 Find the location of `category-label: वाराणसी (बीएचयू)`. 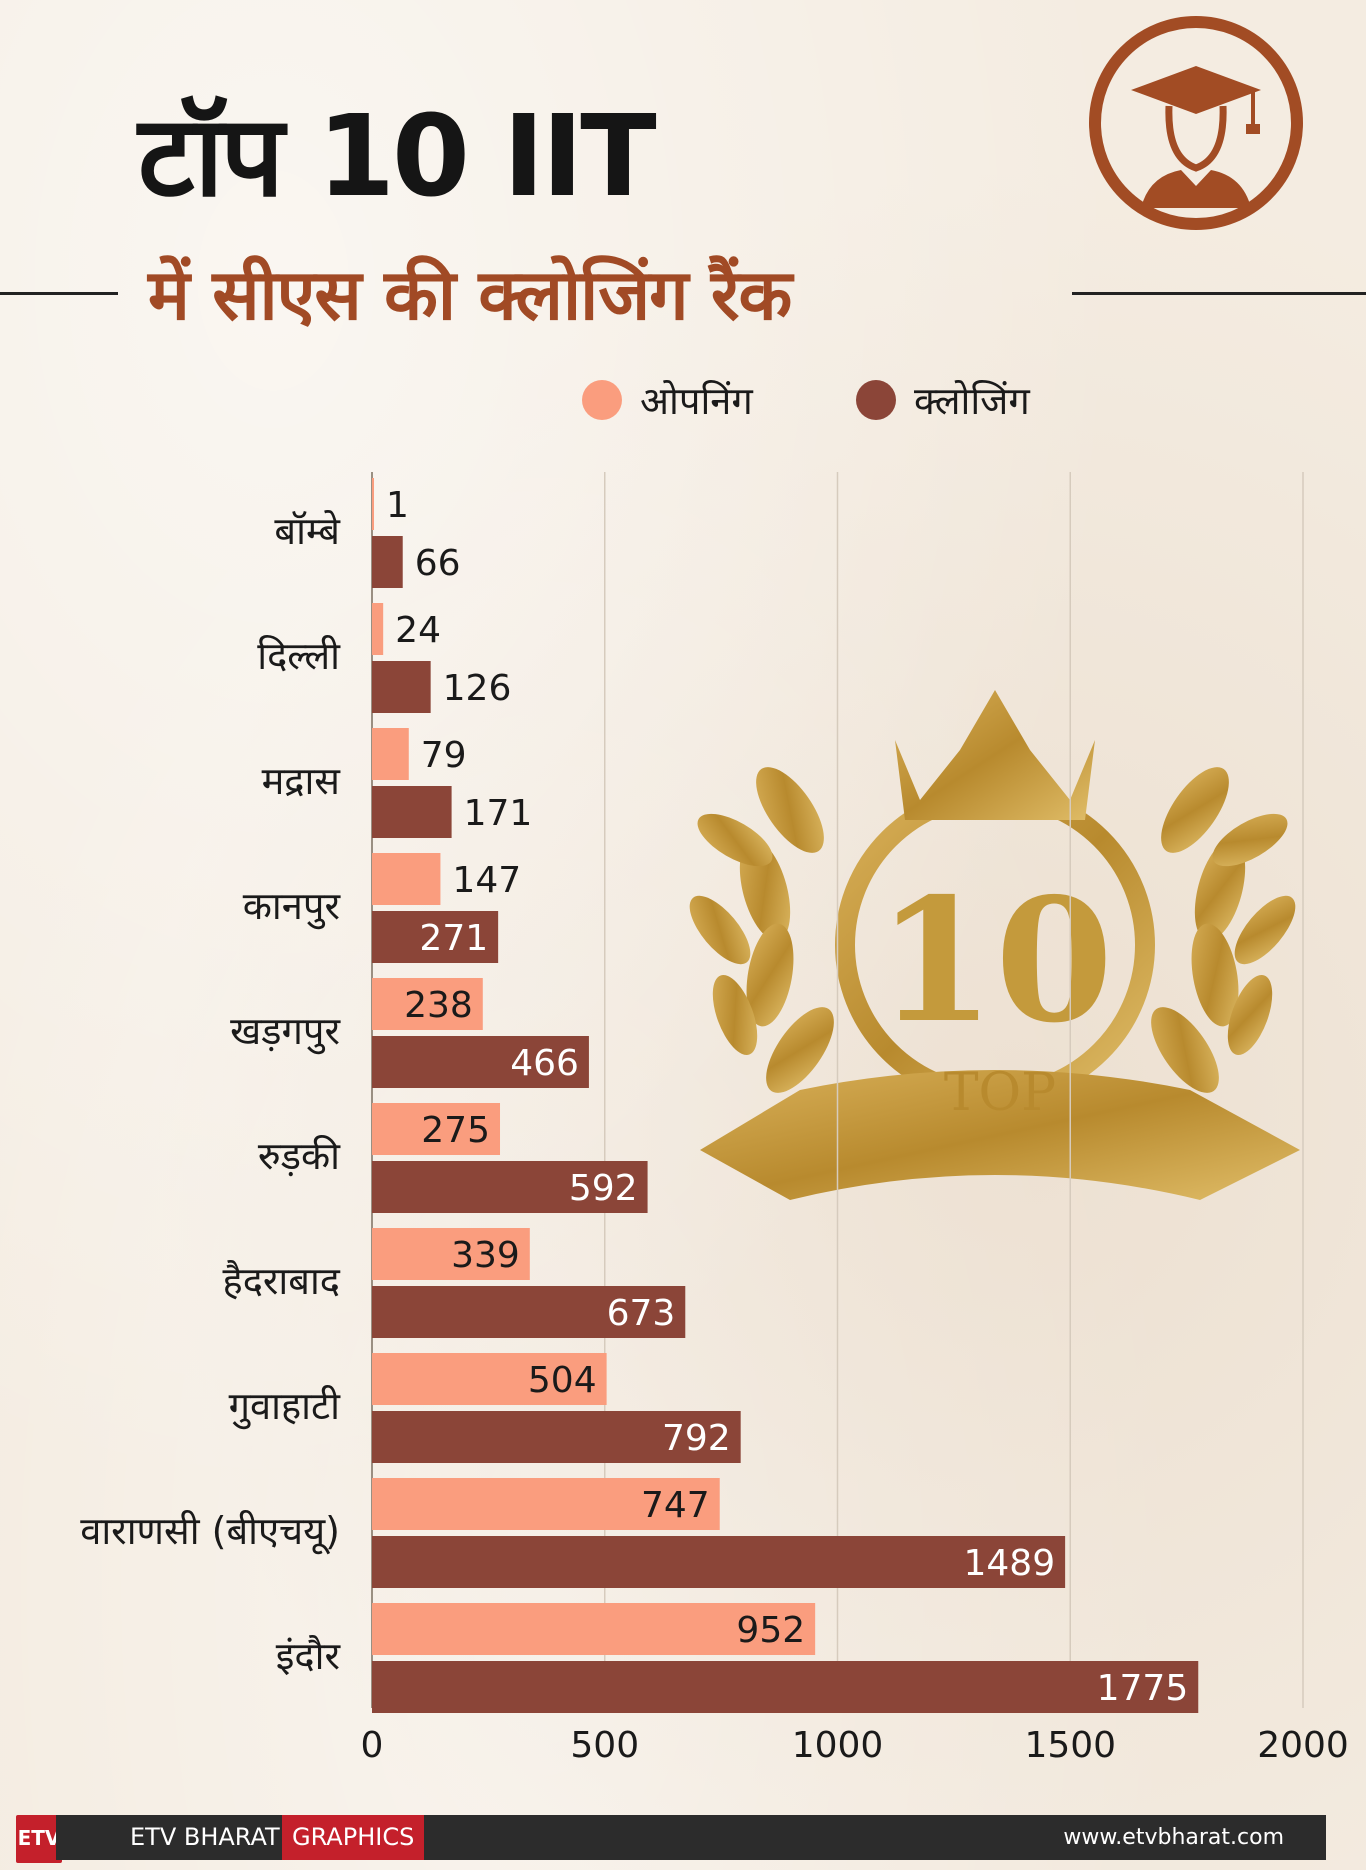

category-label: वाराणसी (बीएचयू) is located at coordinates (210, 1532).